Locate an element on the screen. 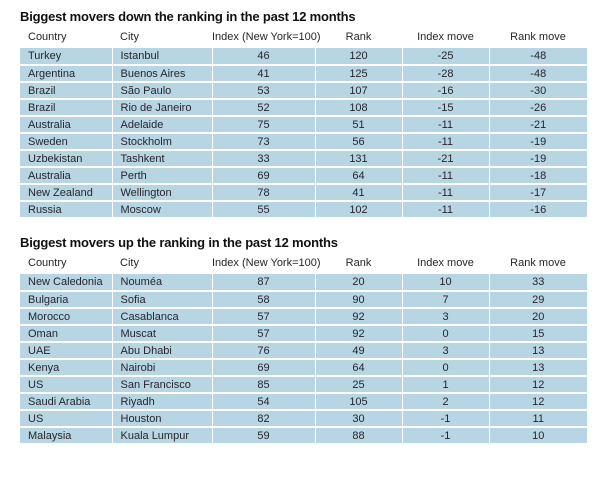 Image resolution: width=607 pixels, height=491 pixels. table-row: UAE Abu Dhabi 76 49 3 13 is located at coordinates (303, 351).